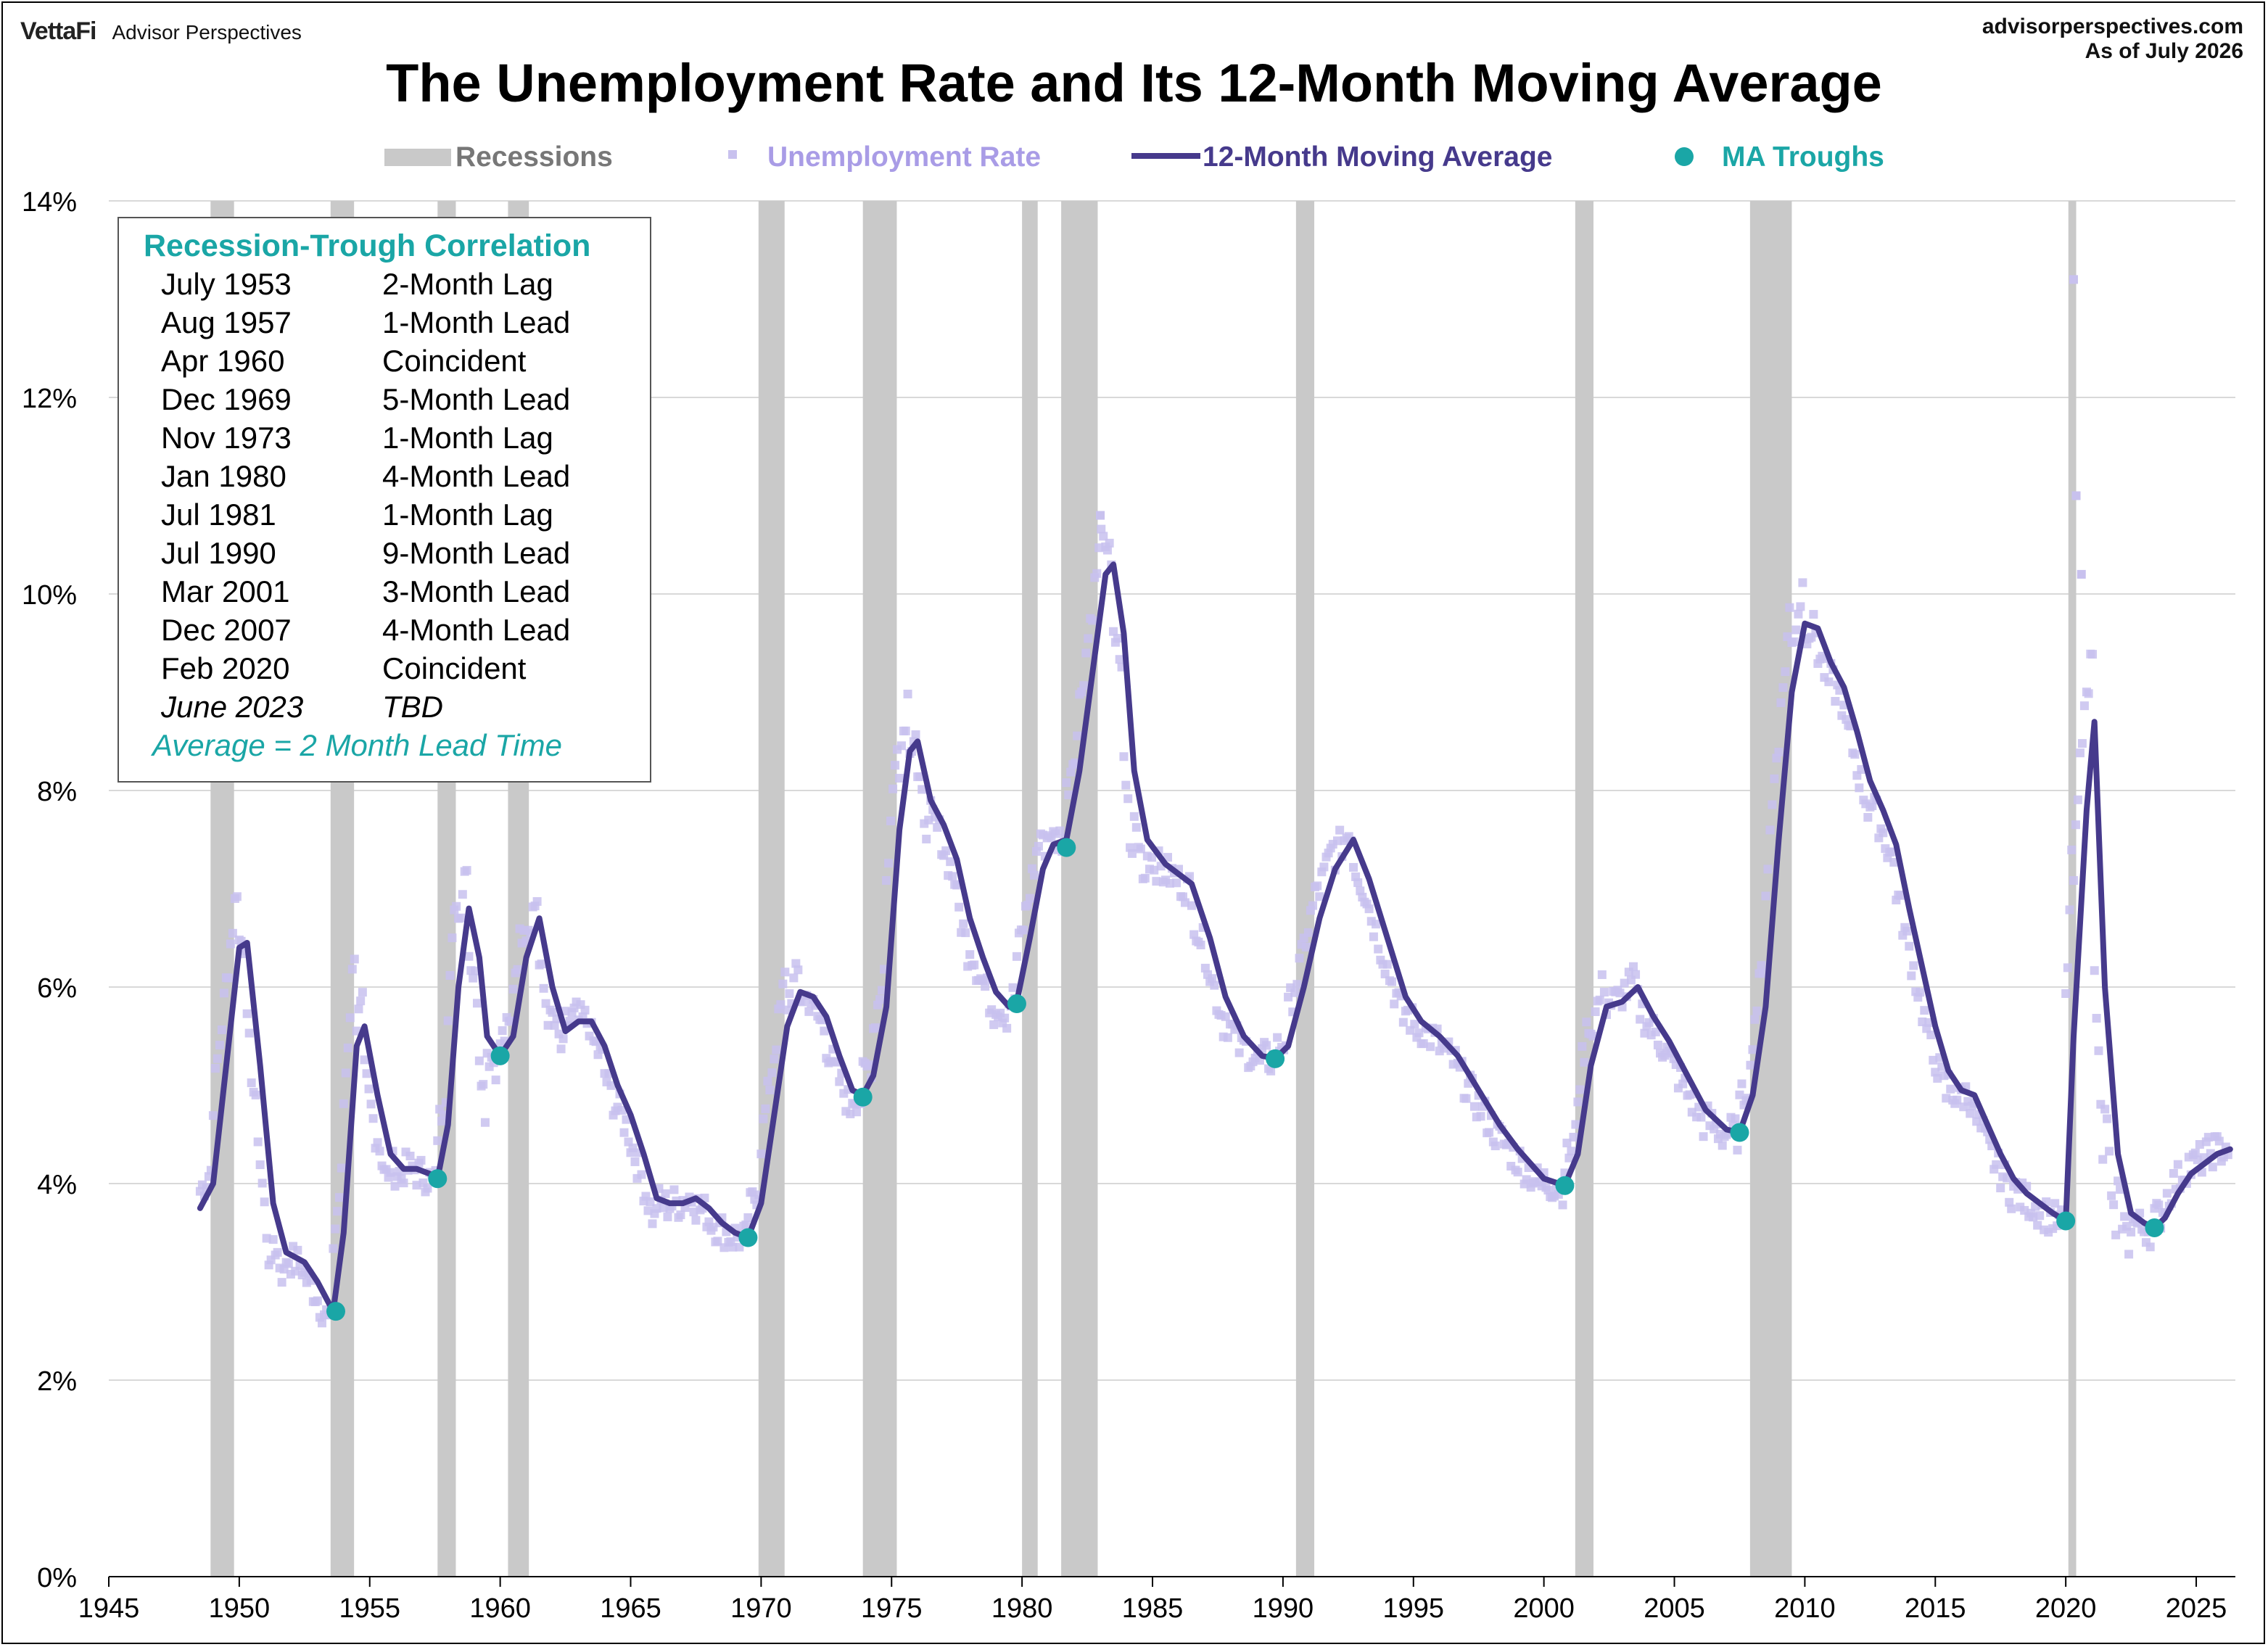 This screenshot has width=2268, height=1647. Describe the element at coordinates (226, 322) in the screenshot. I see `row-date: Aug 1957` at that location.